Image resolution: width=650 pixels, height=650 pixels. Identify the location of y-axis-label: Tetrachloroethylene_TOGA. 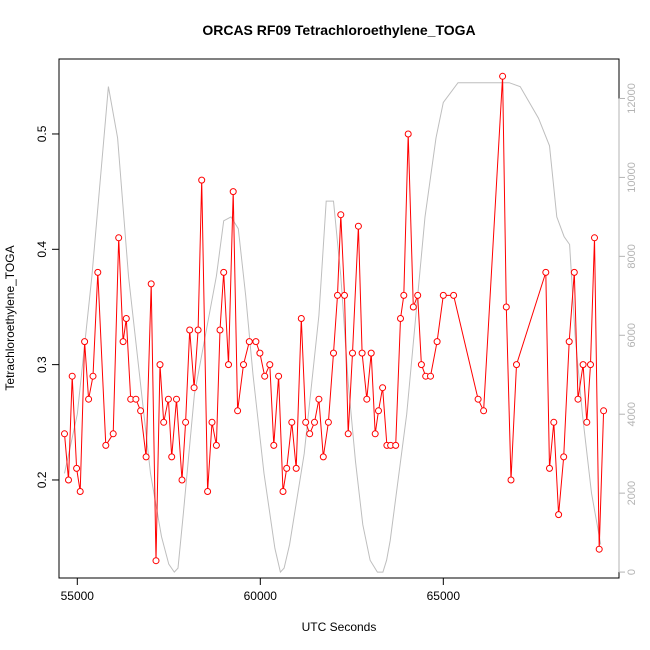
(10, 317).